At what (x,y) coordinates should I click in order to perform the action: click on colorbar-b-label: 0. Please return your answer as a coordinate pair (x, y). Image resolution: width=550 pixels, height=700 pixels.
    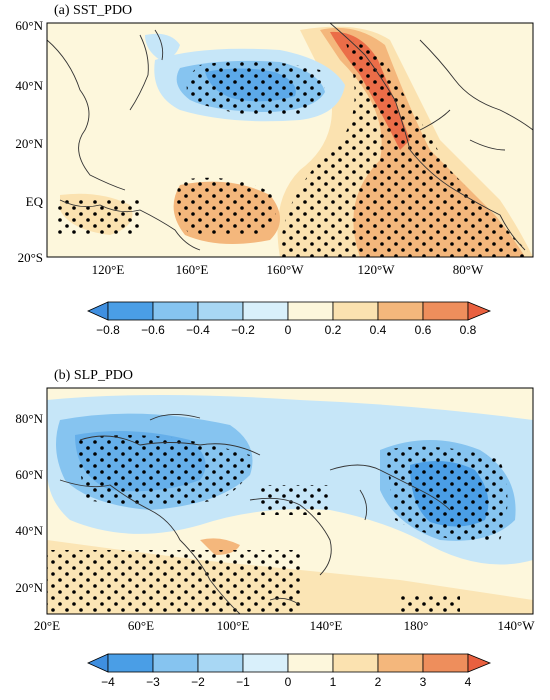
    Looking at the image, I should click on (288, 682).